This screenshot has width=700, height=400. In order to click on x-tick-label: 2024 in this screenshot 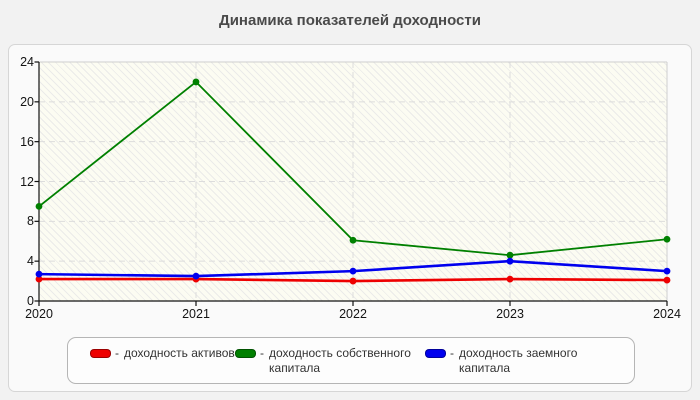, I will do `click(667, 314)`.